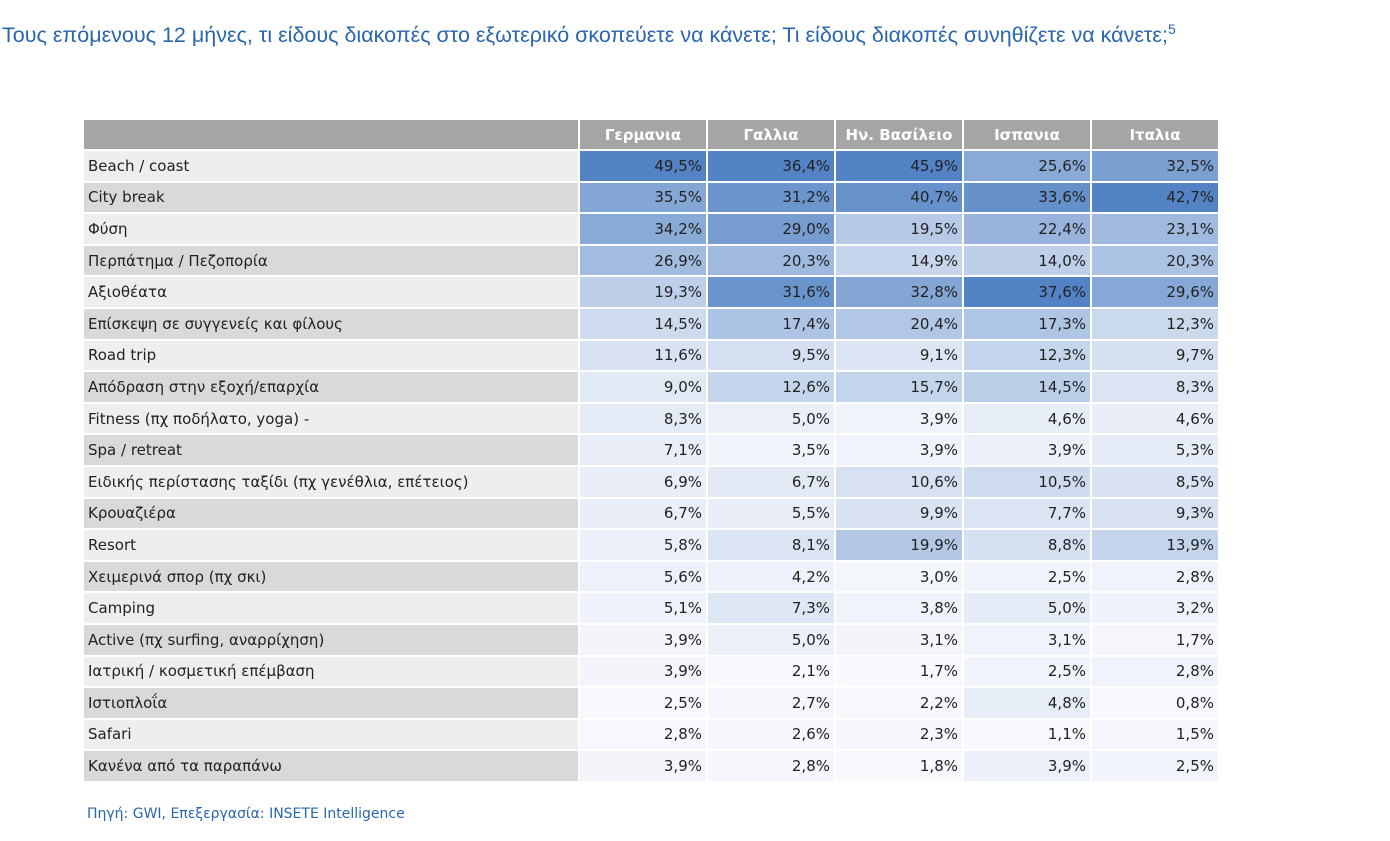 The height and width of the screenshot is (841, 1390). Describe the element at coordinates (651, 734) in the screenshot. I see `table-row: Safari 2,8% 2,6% 2,3% 1,1% 1,5%` at that location.